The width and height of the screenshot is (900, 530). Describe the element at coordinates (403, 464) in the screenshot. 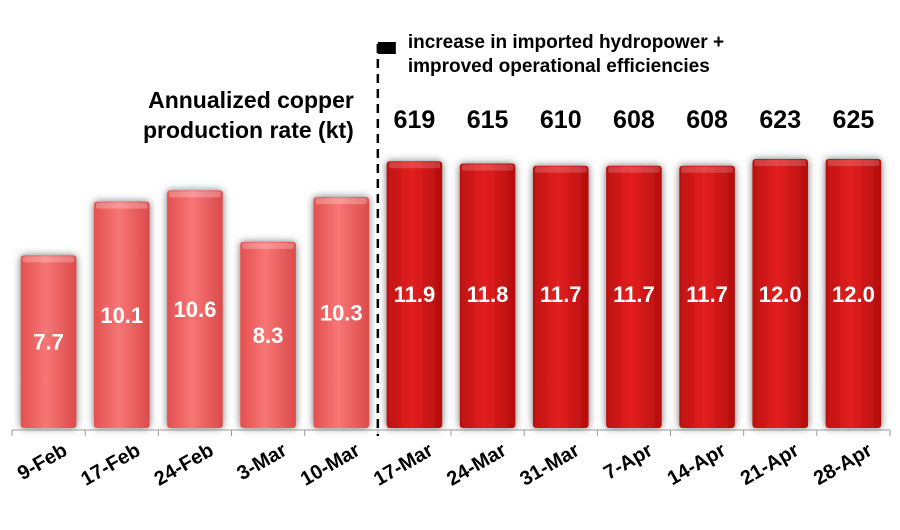

I see `x-tick-label: 17-Mar` at that location.